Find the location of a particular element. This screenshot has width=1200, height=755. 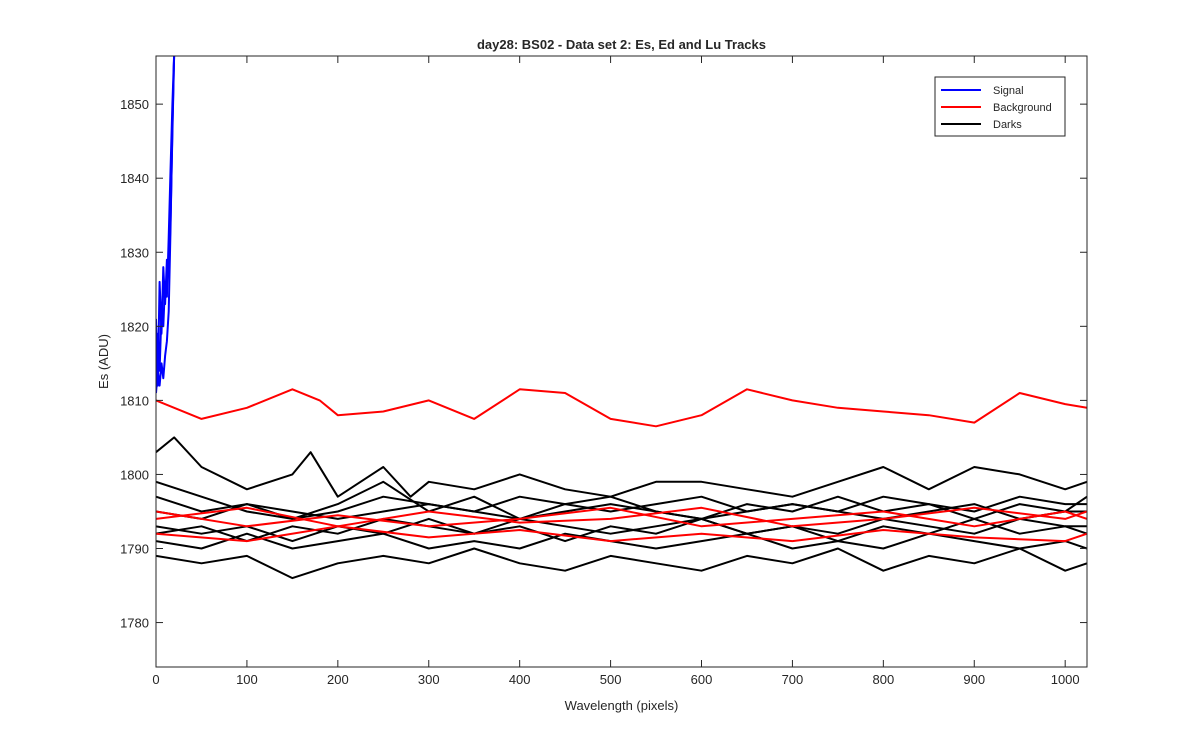

y-tick-label: 1790 is located at coordinates (134, 549).